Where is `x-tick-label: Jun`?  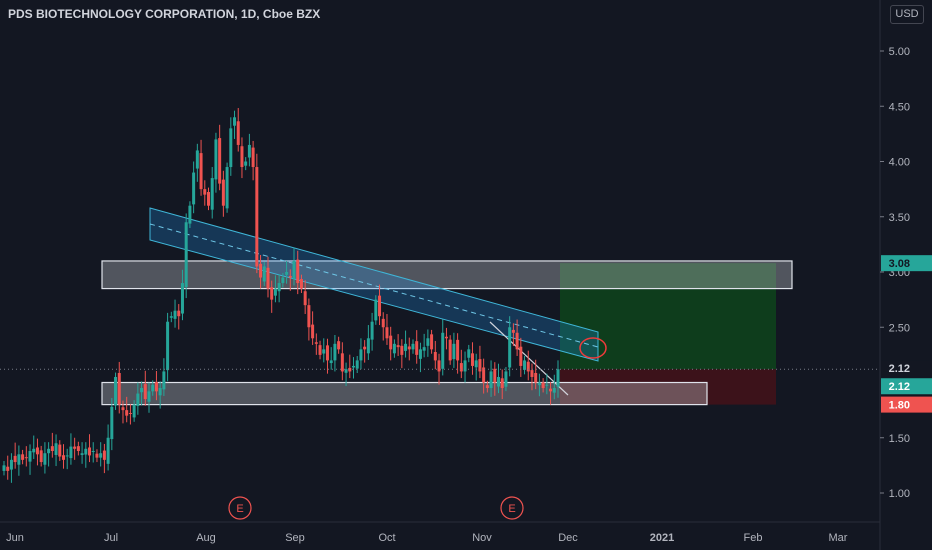
x-tick-label: Jun is located at coordinates (15, 538).